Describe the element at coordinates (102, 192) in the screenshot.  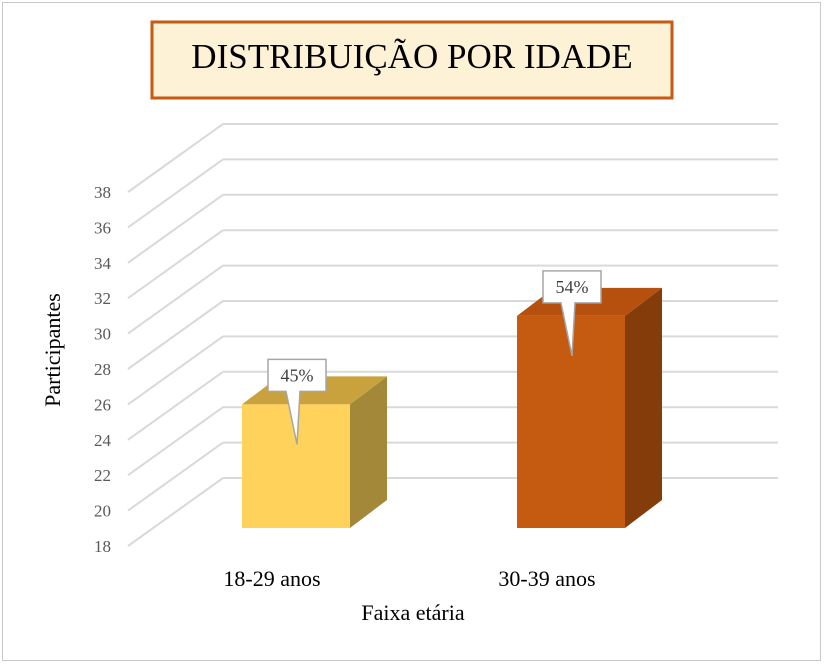
I see `y-tick-label: 38` at that location.